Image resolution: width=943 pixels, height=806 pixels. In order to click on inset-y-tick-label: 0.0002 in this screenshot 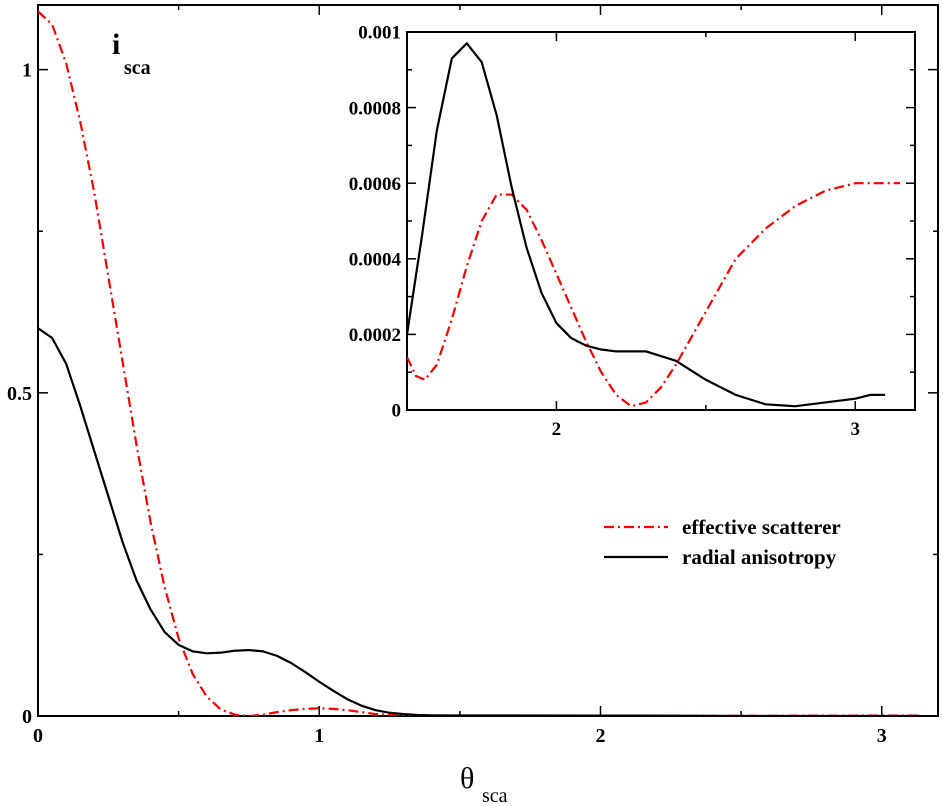, I will do `click(375, 335)`.